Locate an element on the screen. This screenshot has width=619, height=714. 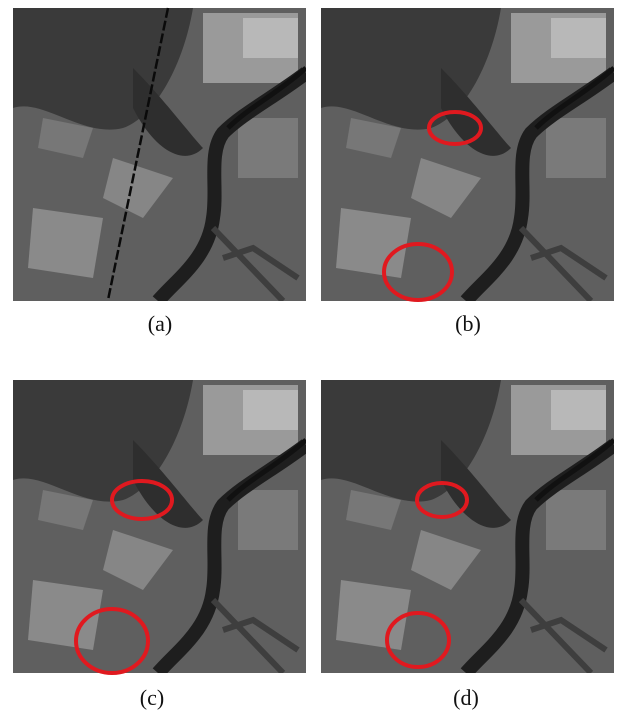
caption: (a) is located at coordinates (160, 323).